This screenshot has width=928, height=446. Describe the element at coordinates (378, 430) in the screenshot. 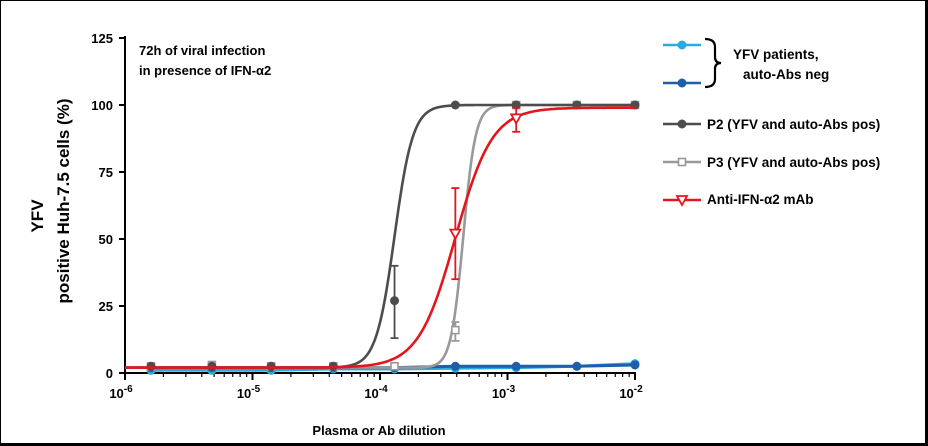

I see `x-axis-title: Plasma or Ab dilution` at that location.